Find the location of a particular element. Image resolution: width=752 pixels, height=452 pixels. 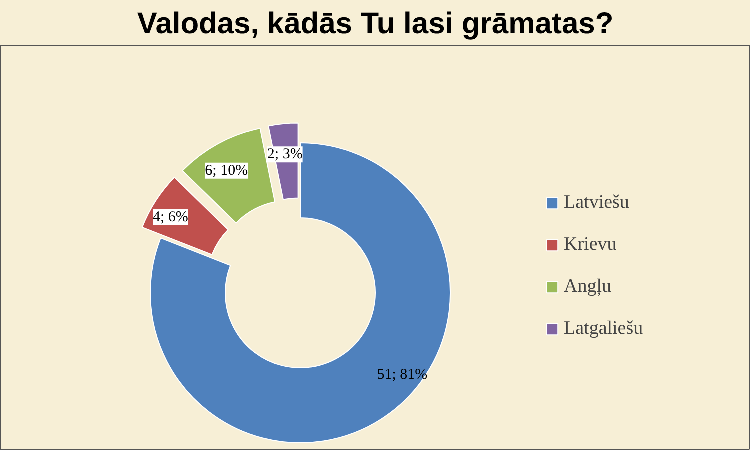

data-label: 2; 3% is located at coordinates (285, 154).